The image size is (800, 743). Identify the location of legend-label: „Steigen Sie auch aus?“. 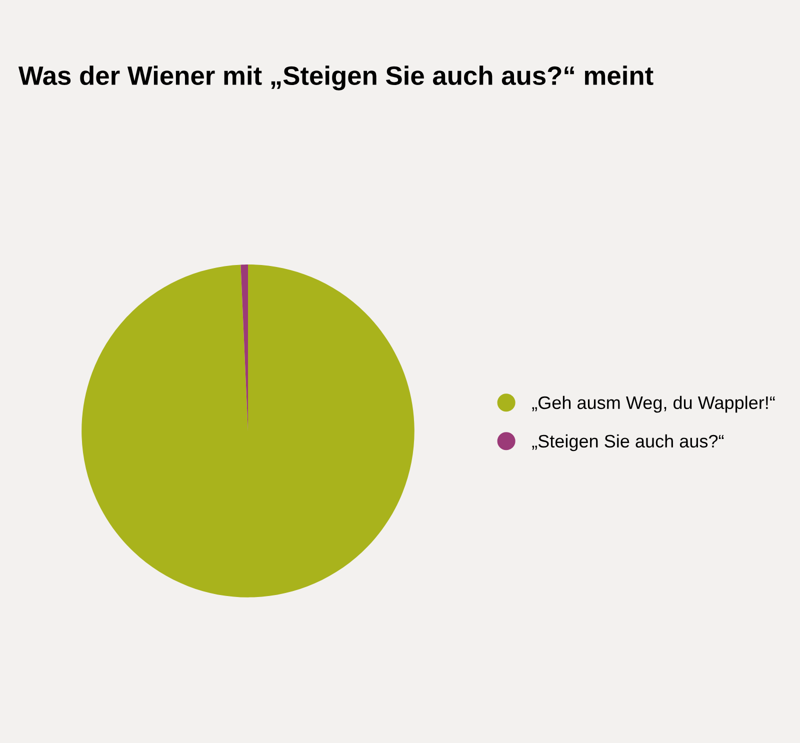
(628, 443).